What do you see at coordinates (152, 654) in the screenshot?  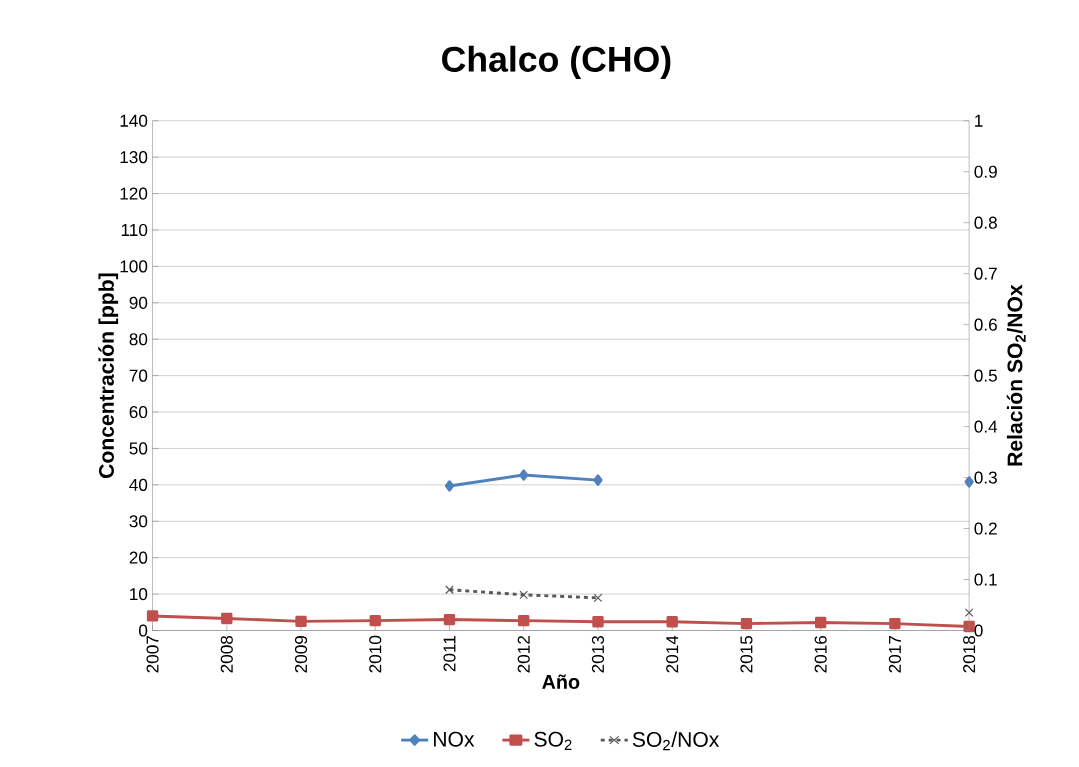 I see `x-tick-label: 2007` at bounding box center [152, 654].